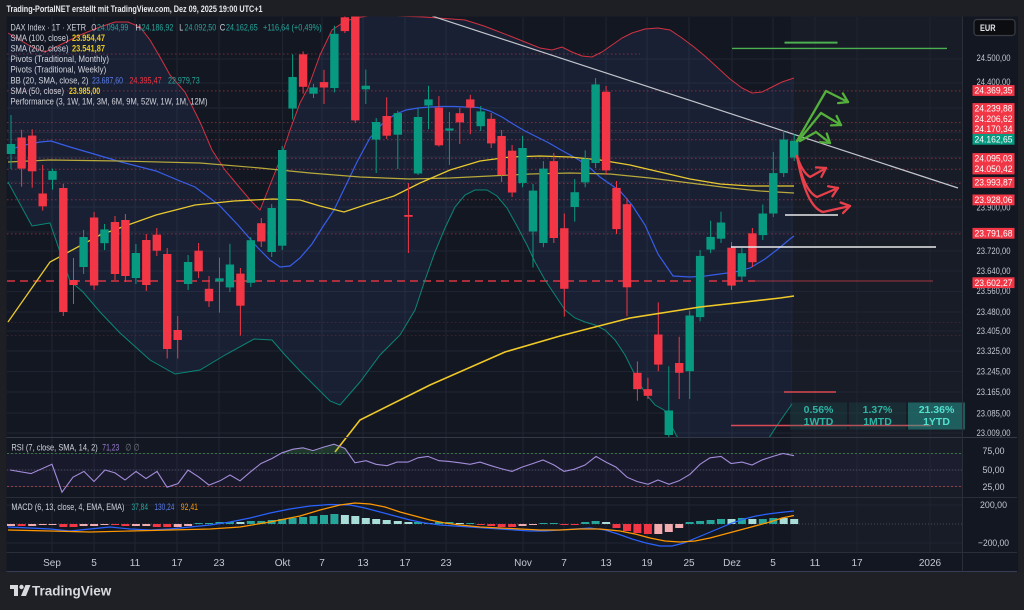  Describe the element at coordinates (59, 70) in the screenshot. I see `svg-text: Pivots (Traditional, Weekly)` at that location.